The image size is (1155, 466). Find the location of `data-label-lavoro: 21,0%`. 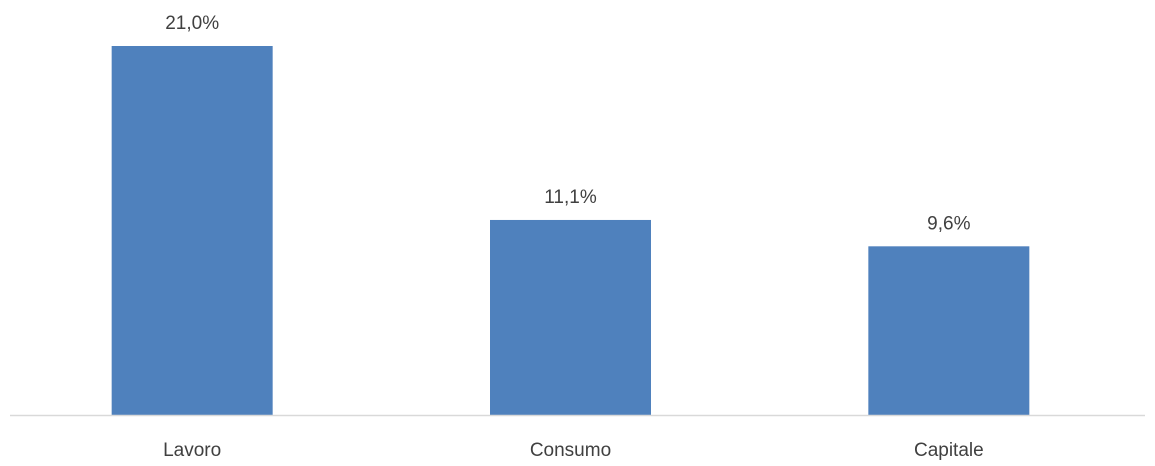

data-label-lavoro: 21,0% is located at coordinates (192, 23).